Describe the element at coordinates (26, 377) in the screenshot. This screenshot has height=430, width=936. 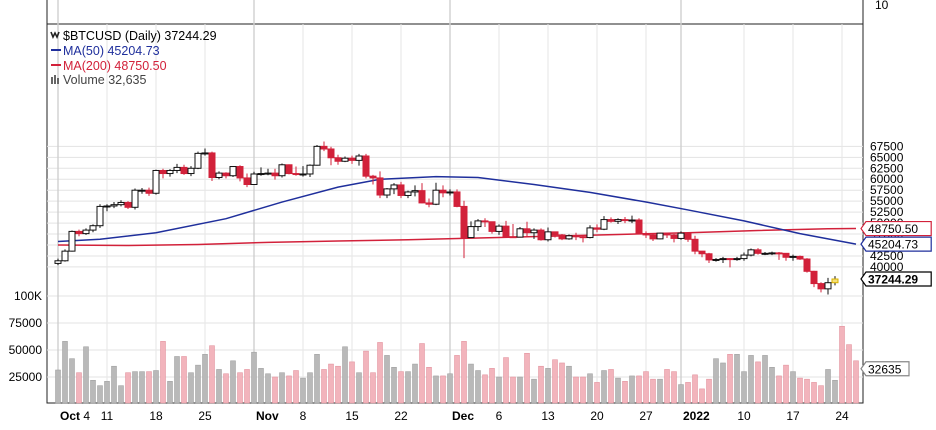
I see `volume-tick-label: 25000` at that location.